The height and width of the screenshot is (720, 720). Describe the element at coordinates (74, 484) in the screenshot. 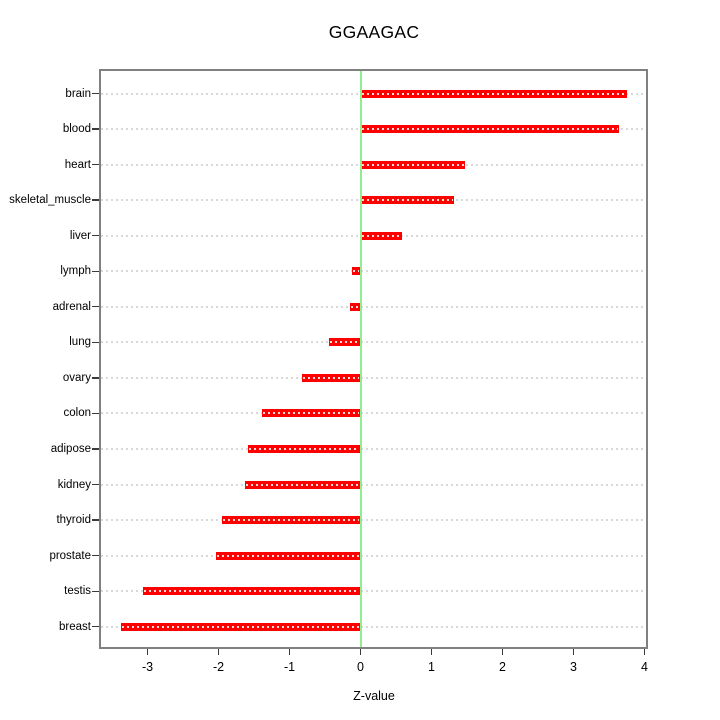

I see `category-label: kidney` at that location.